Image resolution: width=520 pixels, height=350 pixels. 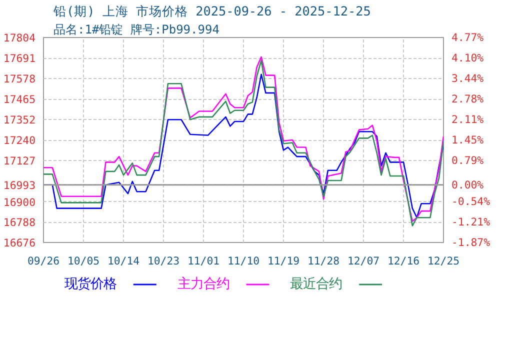 I want to click on y-tick-label: 16676, so click(x=19, y=243).